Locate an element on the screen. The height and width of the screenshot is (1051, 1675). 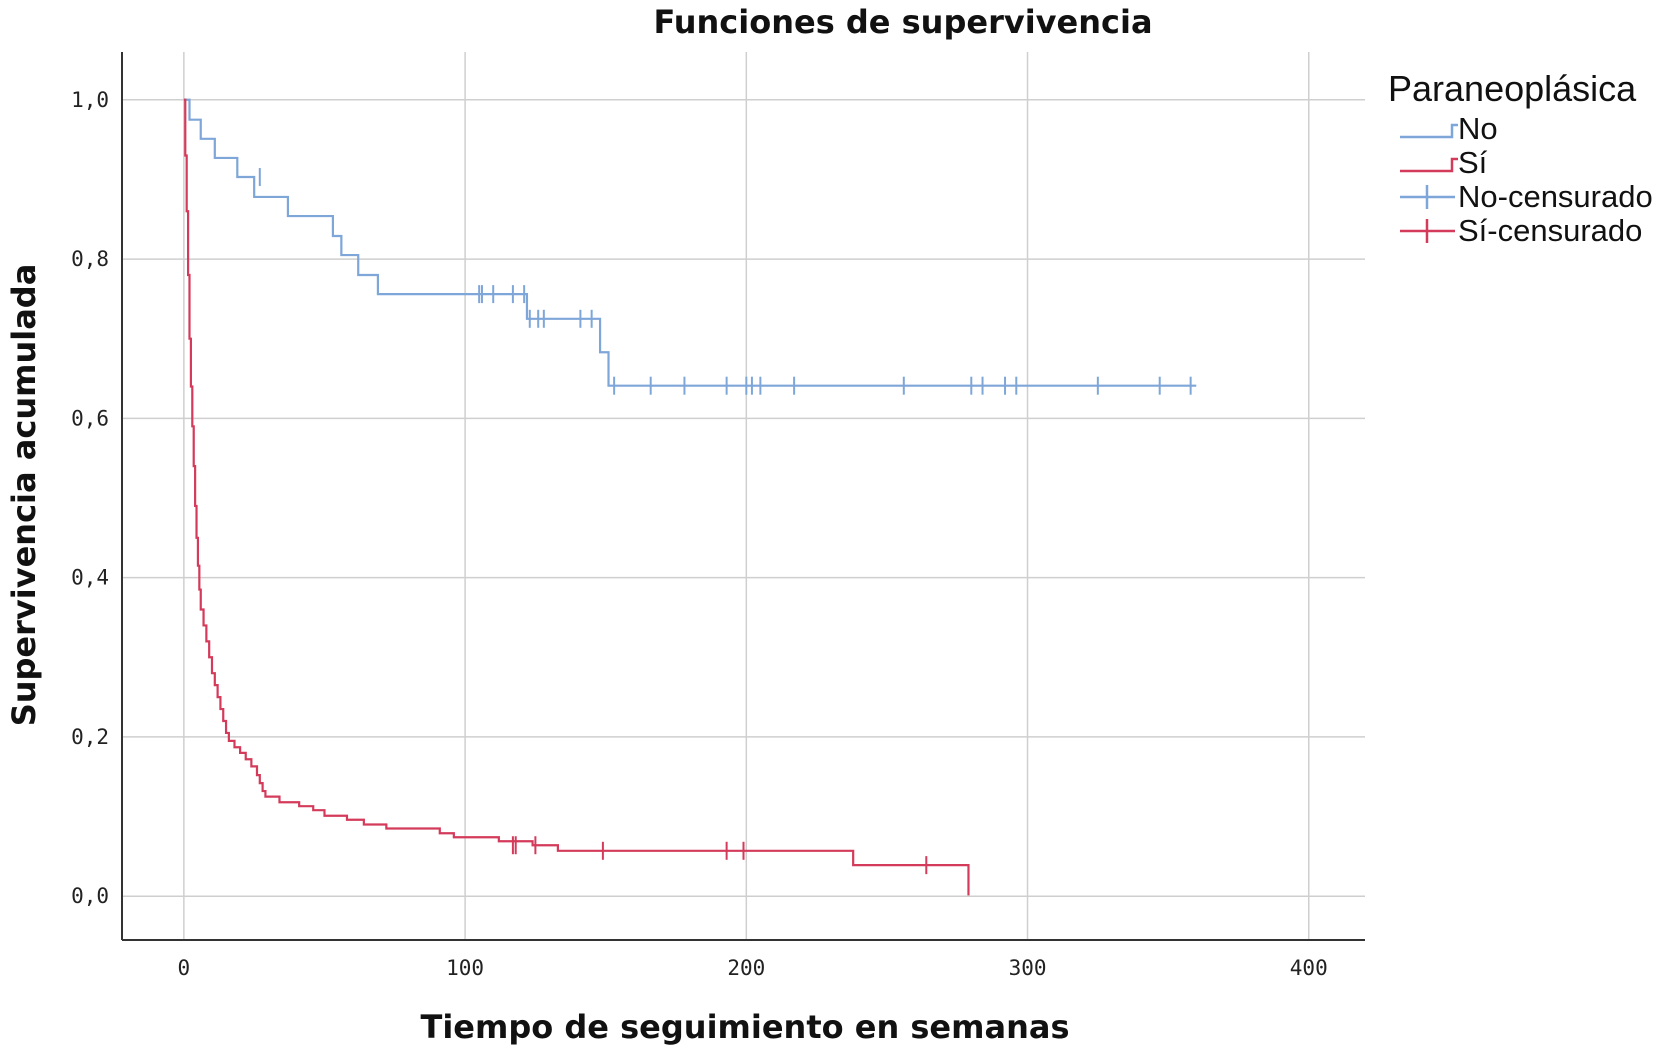
legend-label: Sí-censurado is located at coordinates (1550, 230).